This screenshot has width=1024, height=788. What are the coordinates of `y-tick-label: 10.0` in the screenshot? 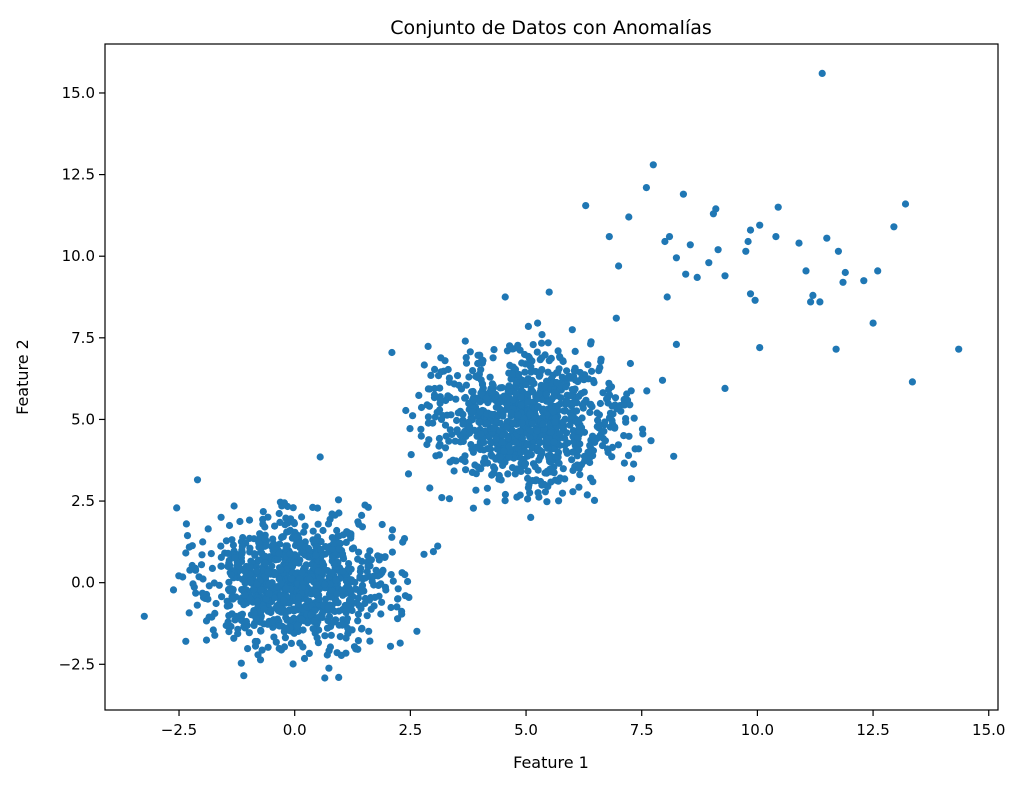 It's located at (78, 256).